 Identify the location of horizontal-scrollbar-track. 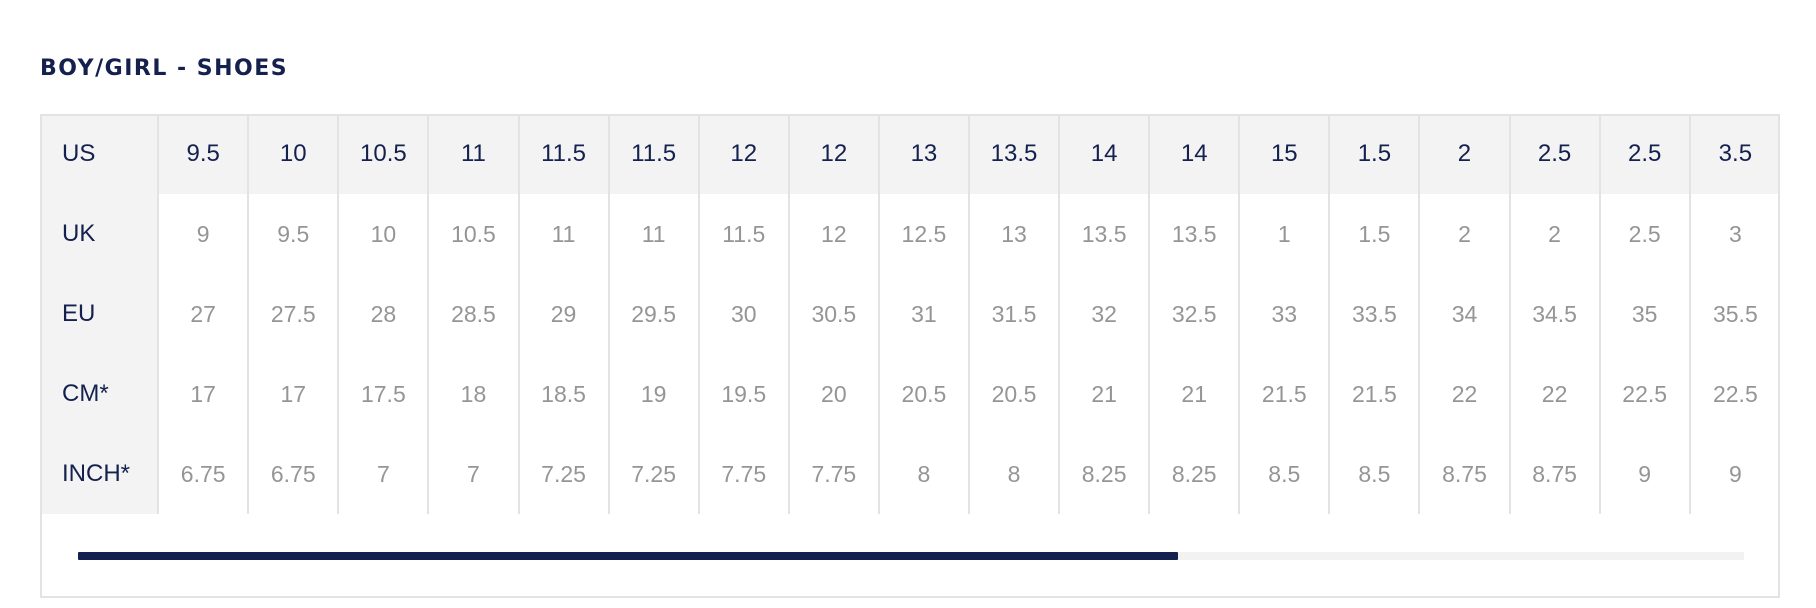
(911, 556).